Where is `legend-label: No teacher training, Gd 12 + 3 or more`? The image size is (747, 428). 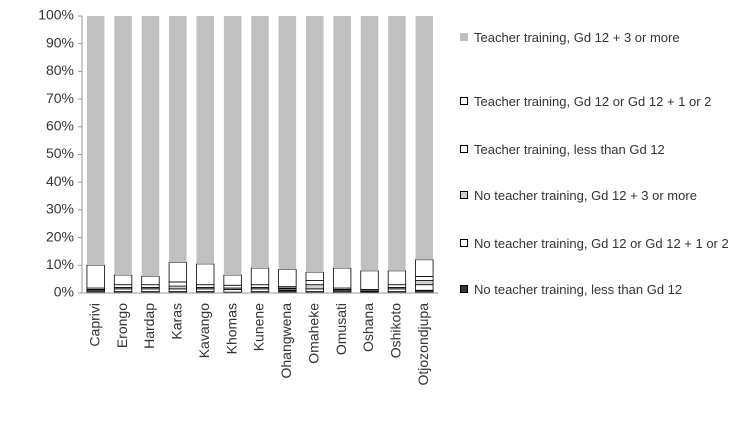
legend-label: No teacher training, Gd 12 + 3 or more is located at coordinates (585, 195).